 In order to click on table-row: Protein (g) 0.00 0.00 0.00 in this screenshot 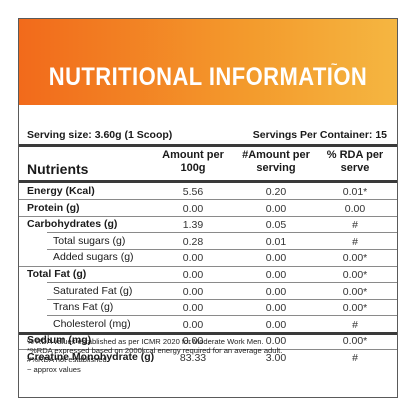, I will do `click(208, 208)`.